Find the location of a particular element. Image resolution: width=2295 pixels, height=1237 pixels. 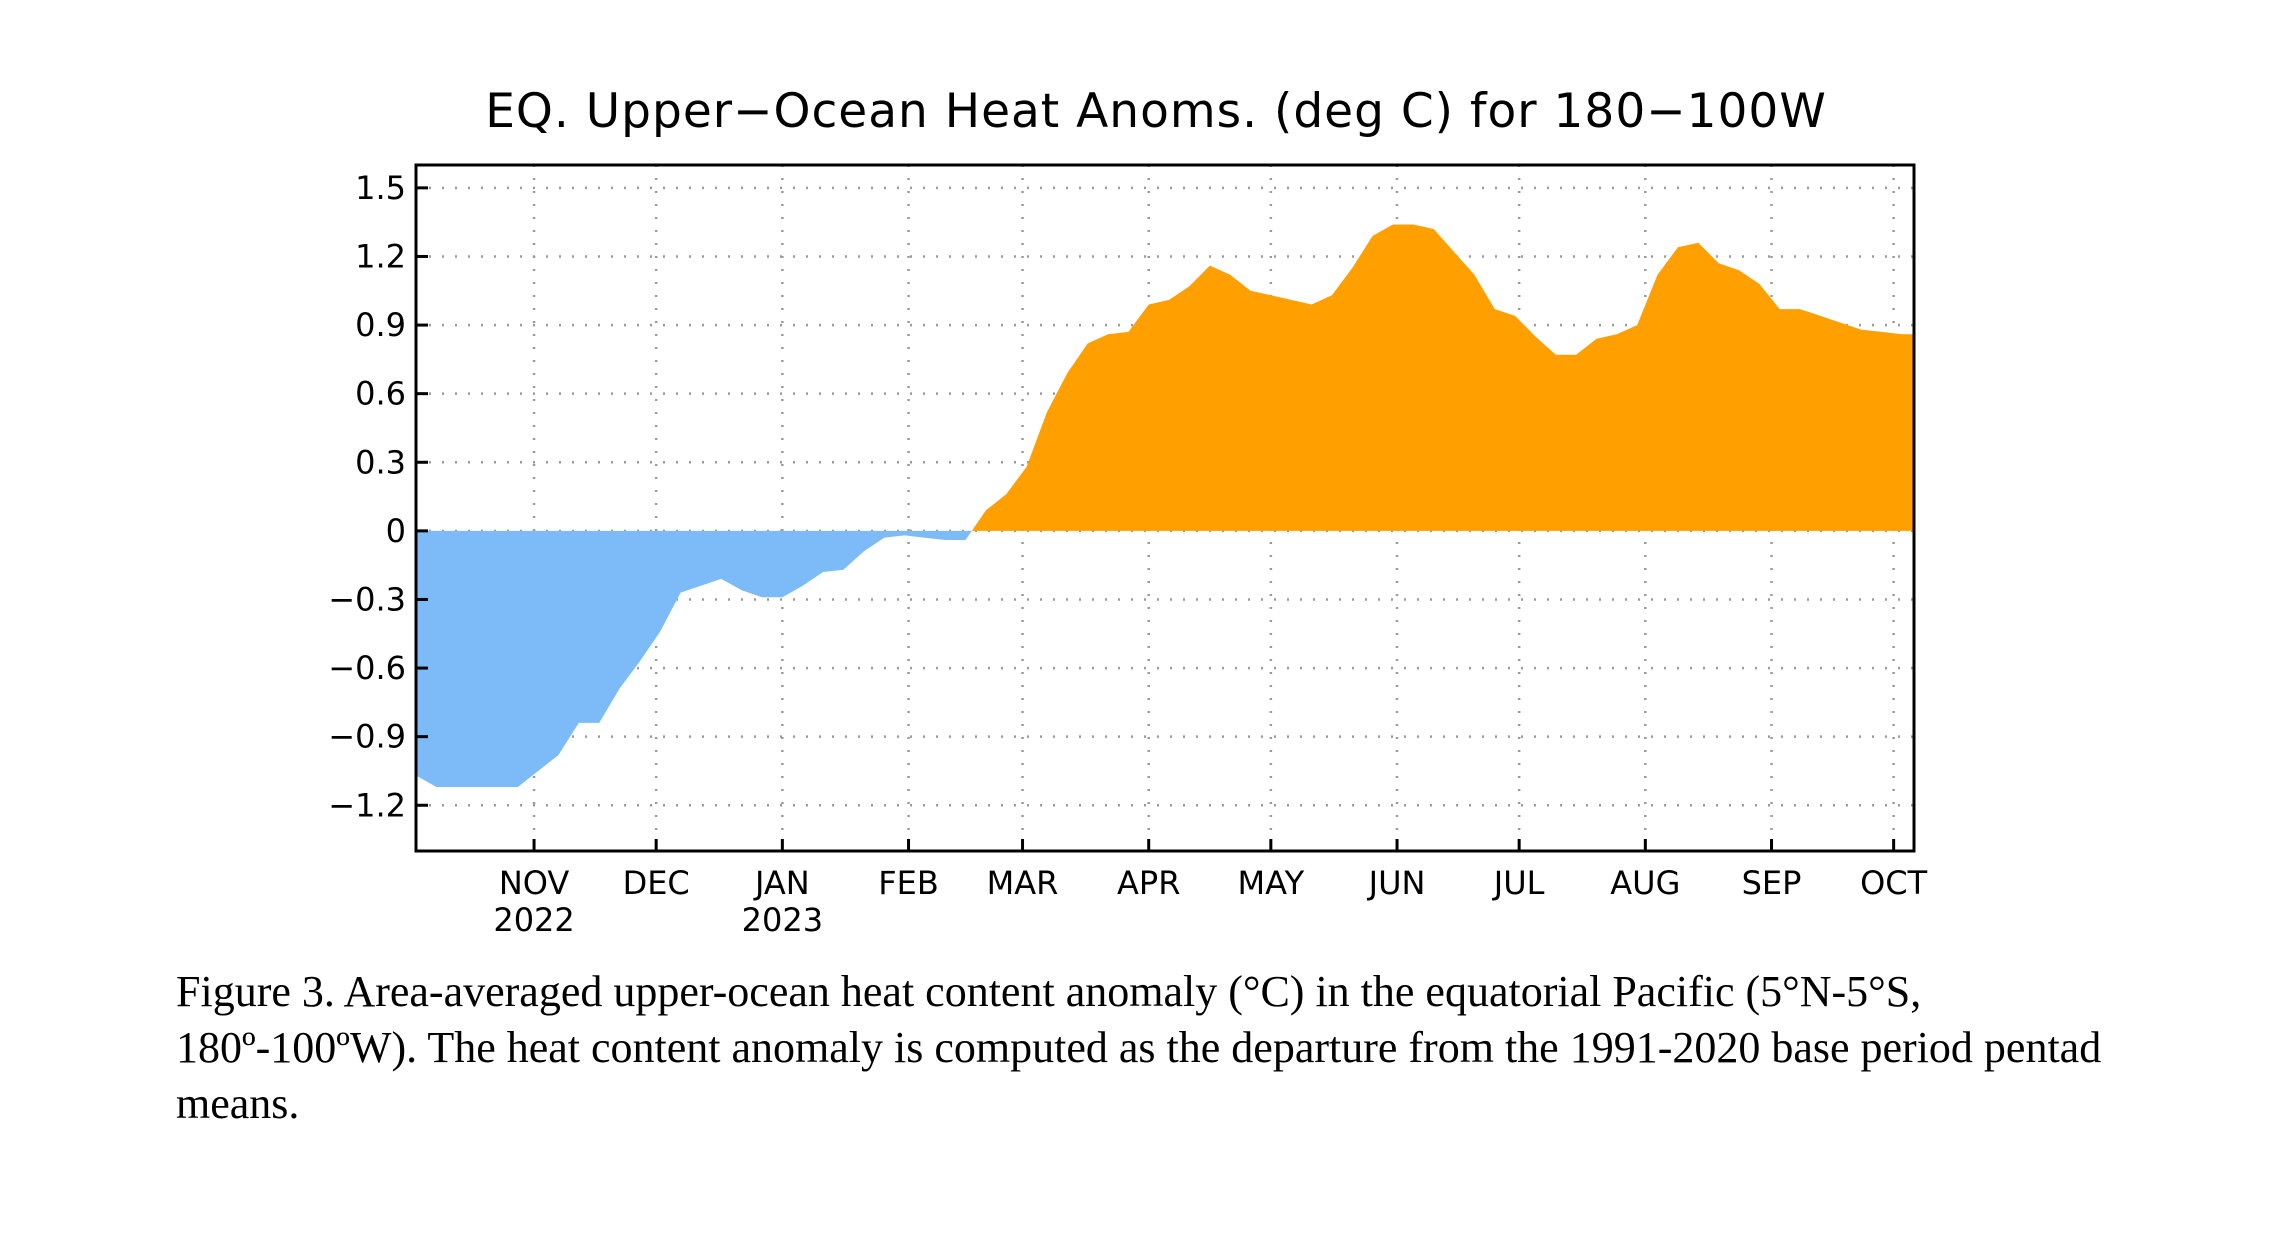

x-tick-label: APR is located at coordinates (1148, 883).